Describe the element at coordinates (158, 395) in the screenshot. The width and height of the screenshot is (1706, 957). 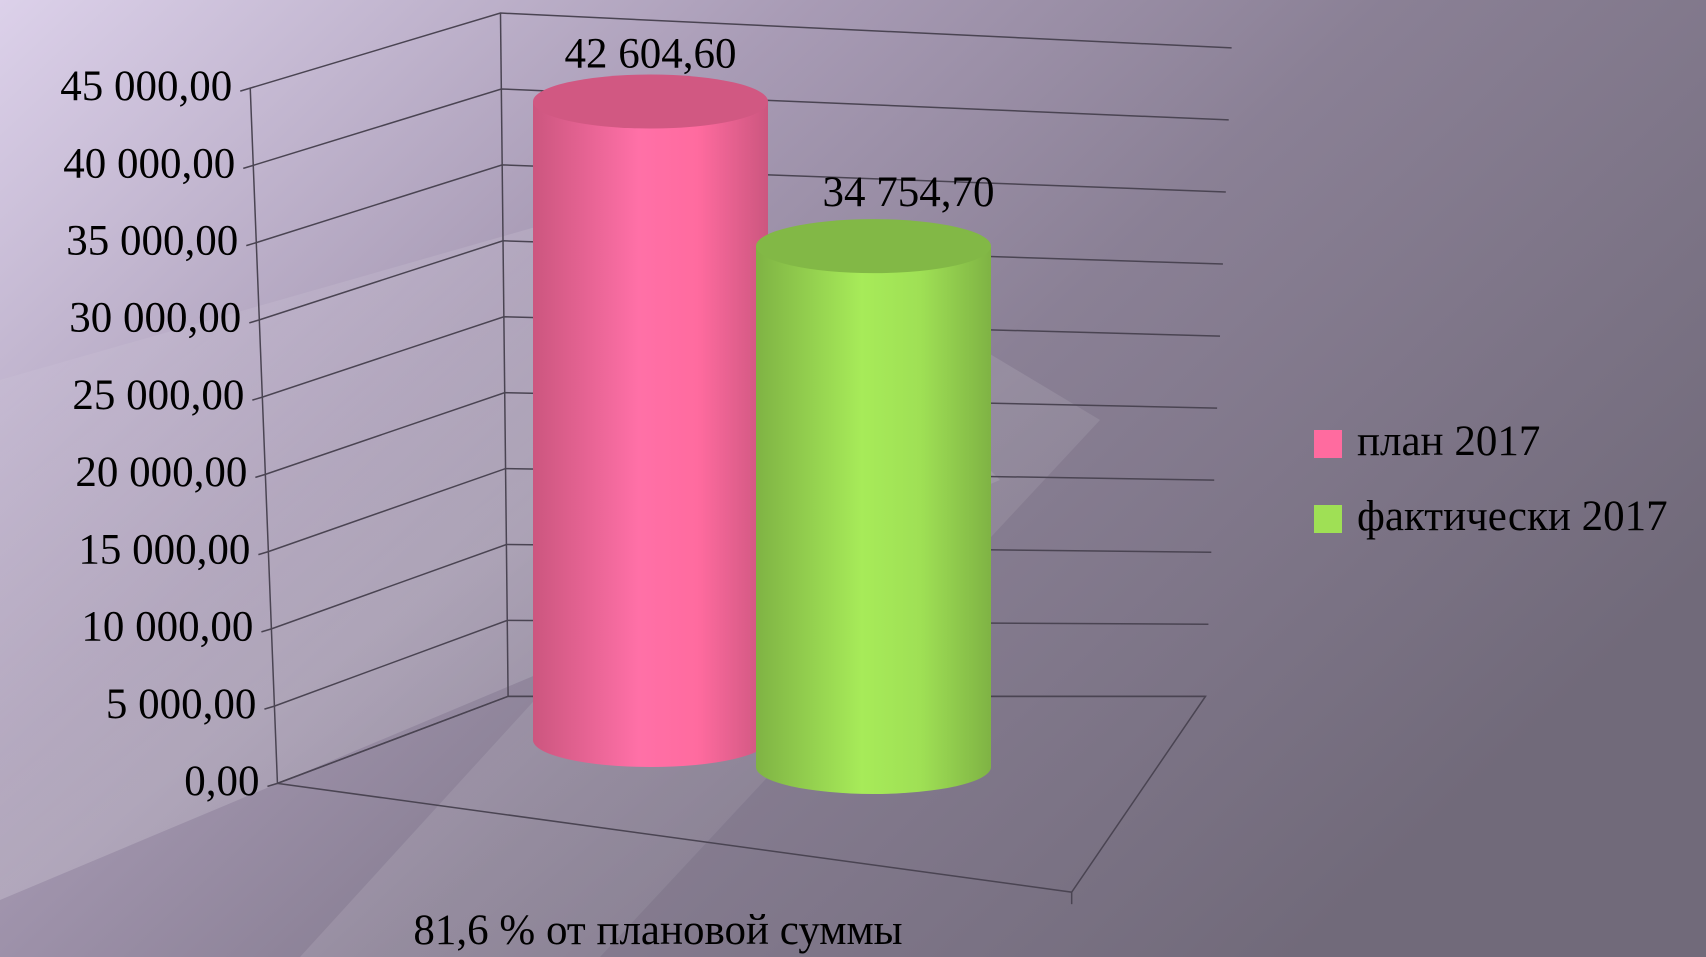
I see `y-tick-label: 25 000,00` at that location.